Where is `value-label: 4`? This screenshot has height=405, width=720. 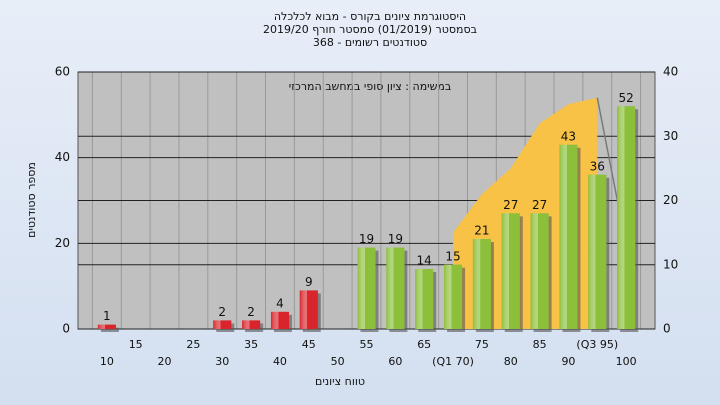 value-label: 4 is located at coordinates (280, 303).